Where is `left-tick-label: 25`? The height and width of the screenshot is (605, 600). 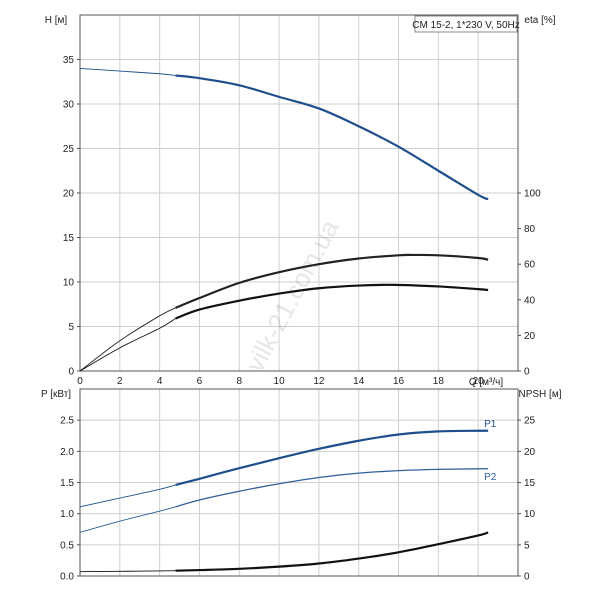
left-tick-label: 25 is located at coordinates (69, 149).